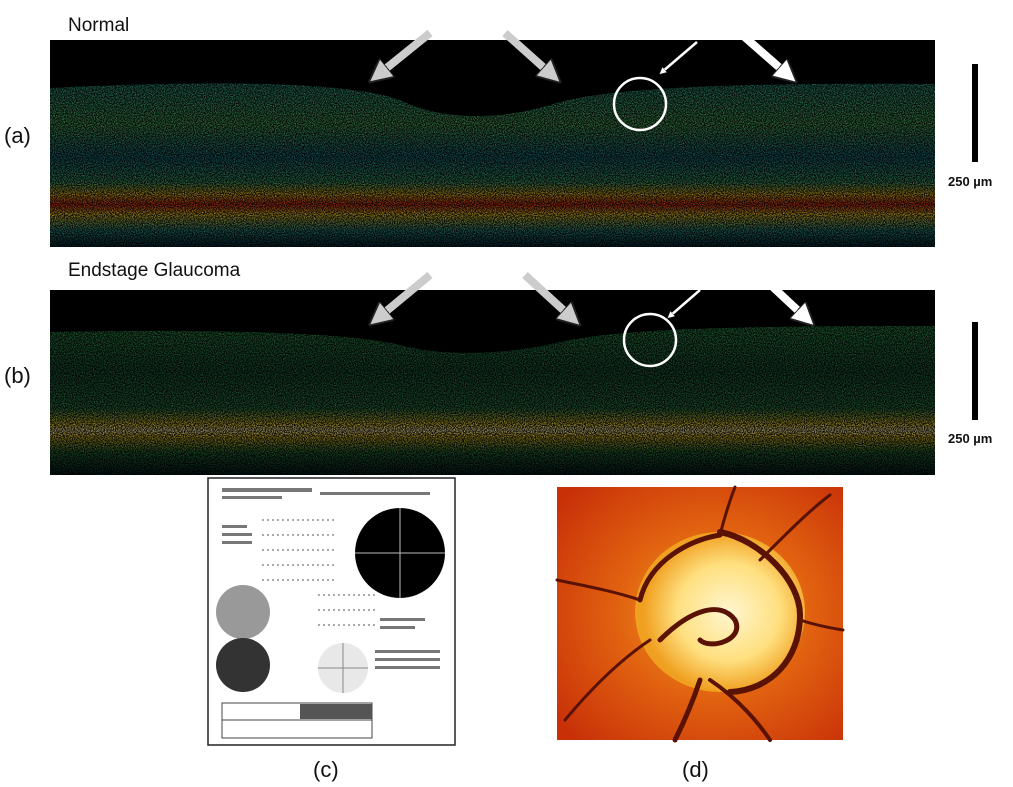 Image resolution: width=1013 pixels, height=787 pixels. Describe the element at coordinates (154, 270) in the screenshot. I see `panel-title: Endstage Glaucoma` at that location.